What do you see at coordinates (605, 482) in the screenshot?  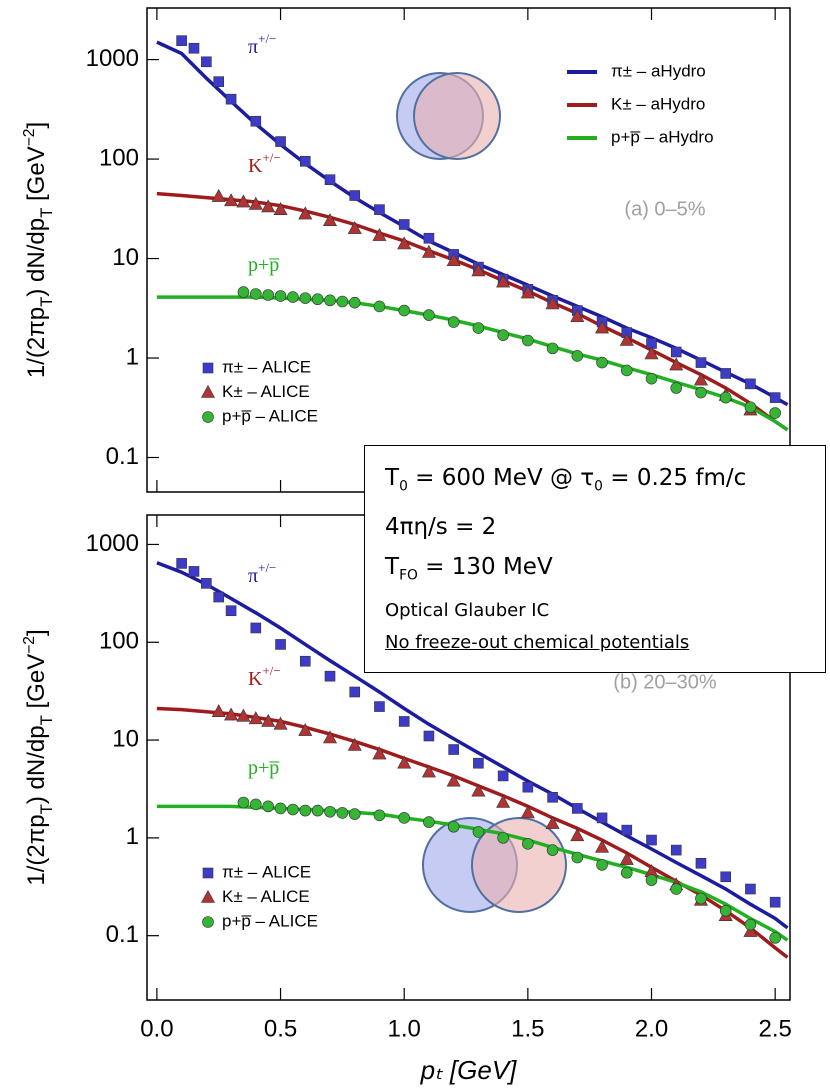 I see `info-line: T0 = 600 MeV @ τ0 = 0.25 fm/c` at bounding box center [605, 482].